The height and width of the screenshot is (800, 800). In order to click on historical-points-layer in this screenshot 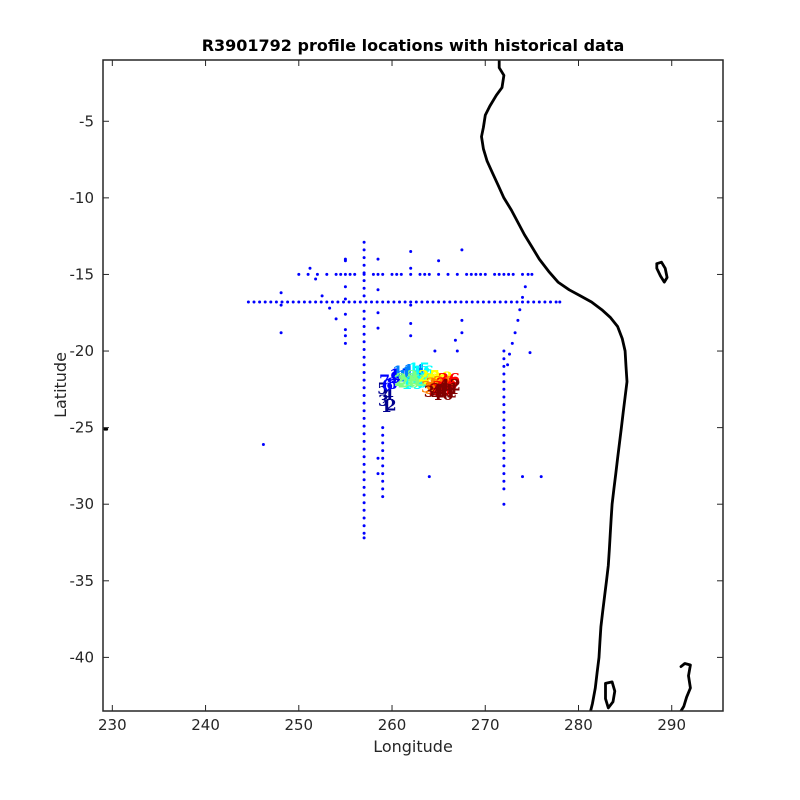, I will do `click(404, 390)`.